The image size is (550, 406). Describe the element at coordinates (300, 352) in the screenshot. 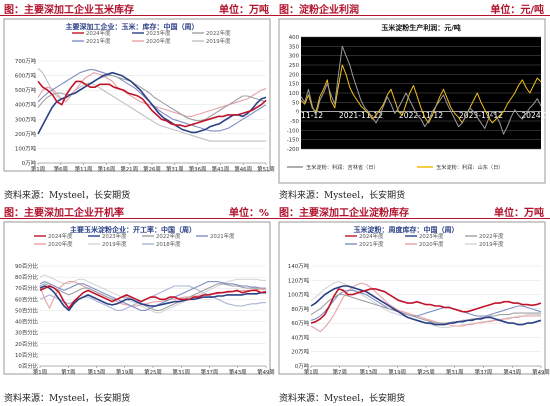

I see `y-tick-label: 20万吨` at that location.